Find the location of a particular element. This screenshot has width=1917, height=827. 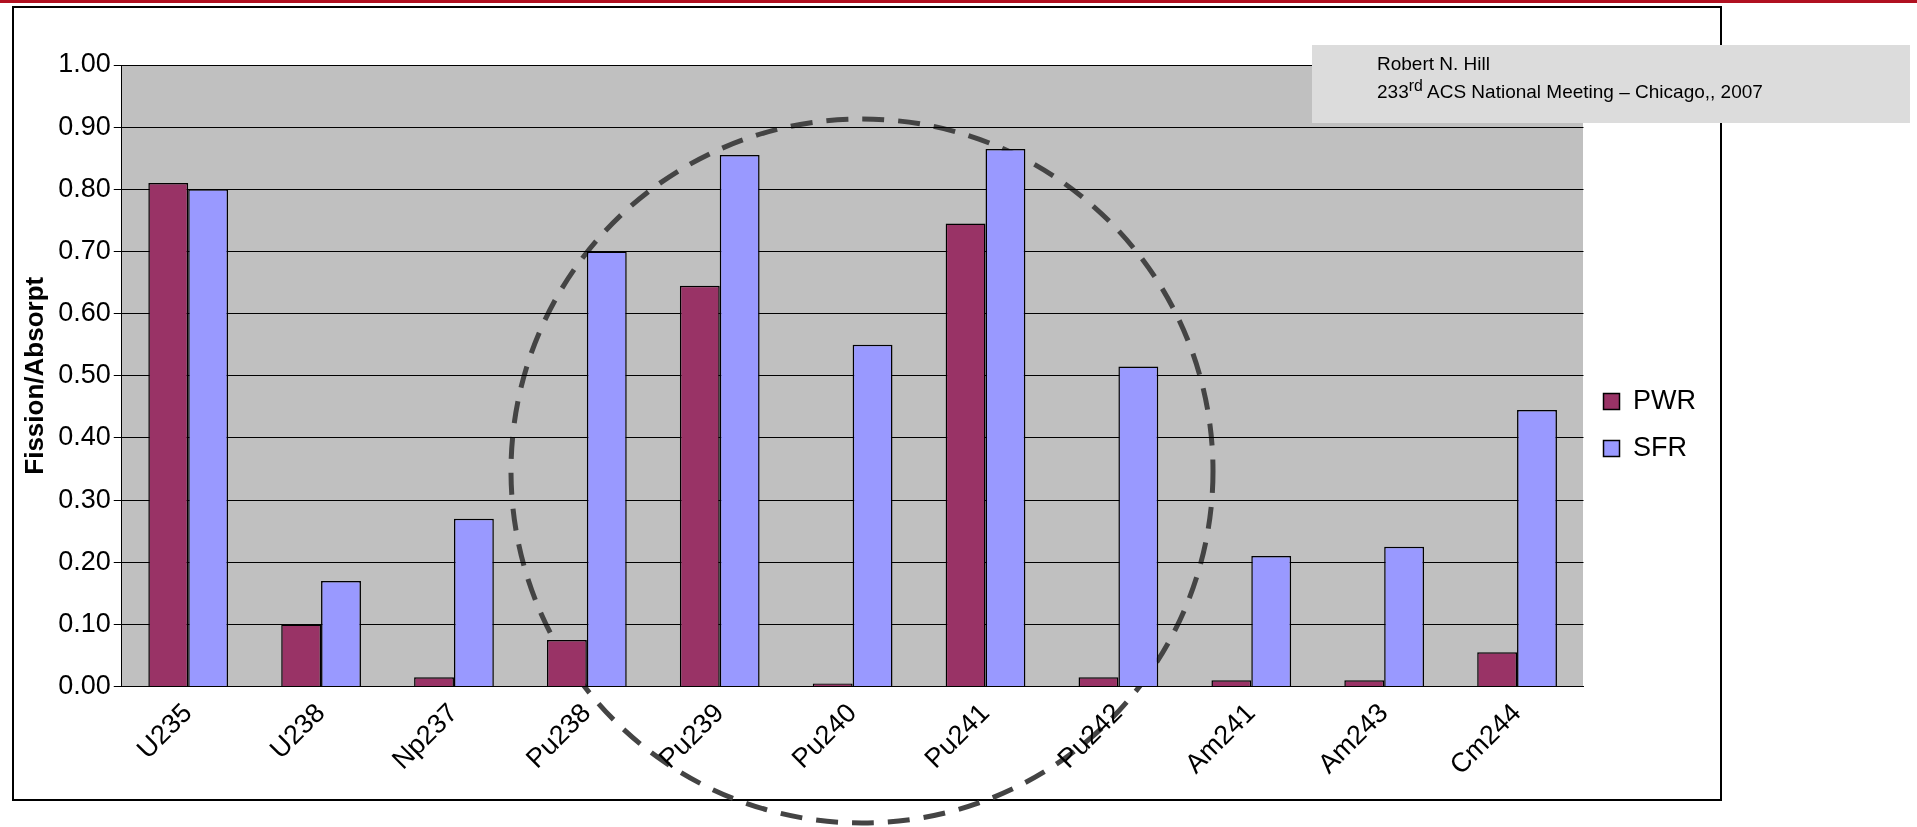

y-tick-label: 0.80 is located at coordinates (84, 187).